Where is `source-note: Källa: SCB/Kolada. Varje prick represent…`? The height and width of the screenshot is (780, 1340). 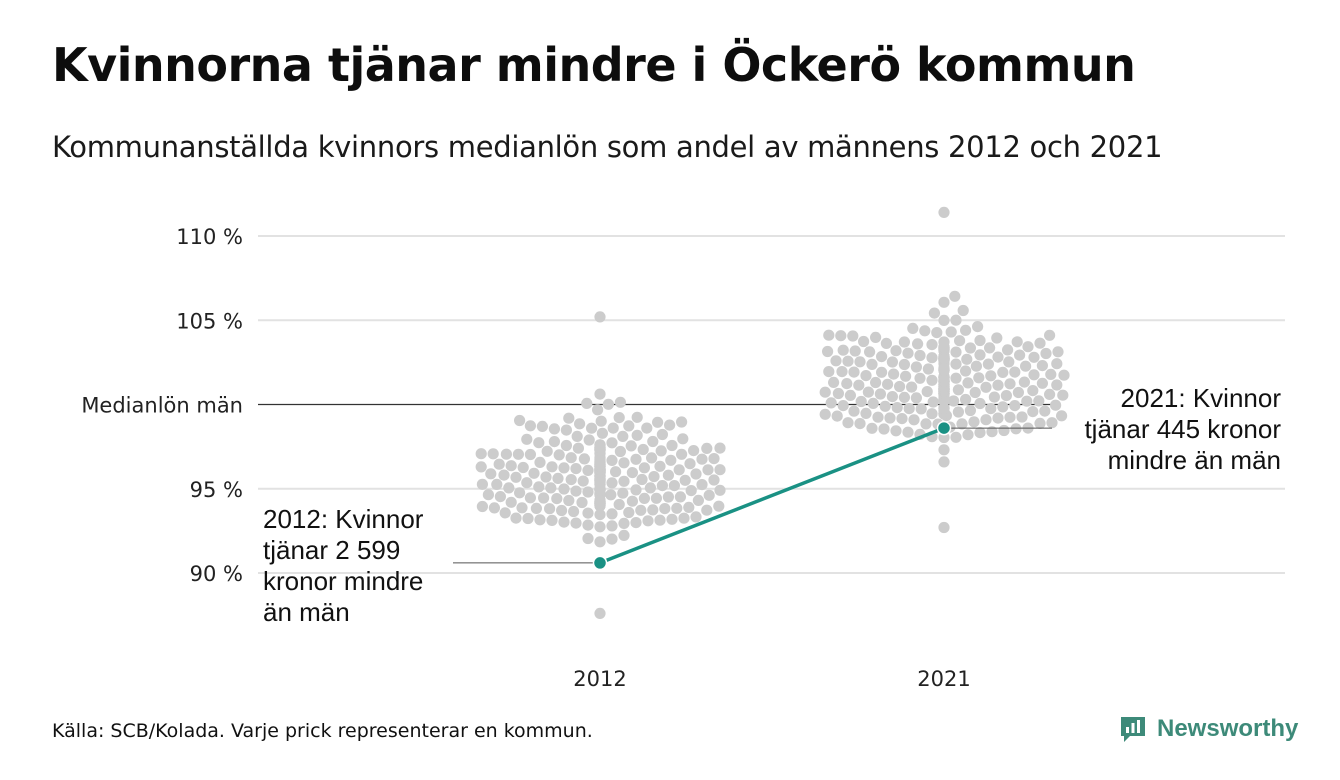
source-note: Källa: SCB/Kolada. Varje prick represent… is located at coordinates (322, 731).